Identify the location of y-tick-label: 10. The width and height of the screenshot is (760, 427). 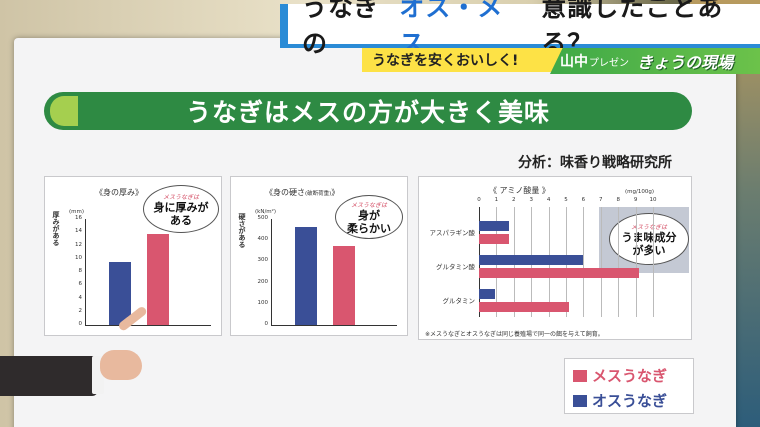
(78, 257).